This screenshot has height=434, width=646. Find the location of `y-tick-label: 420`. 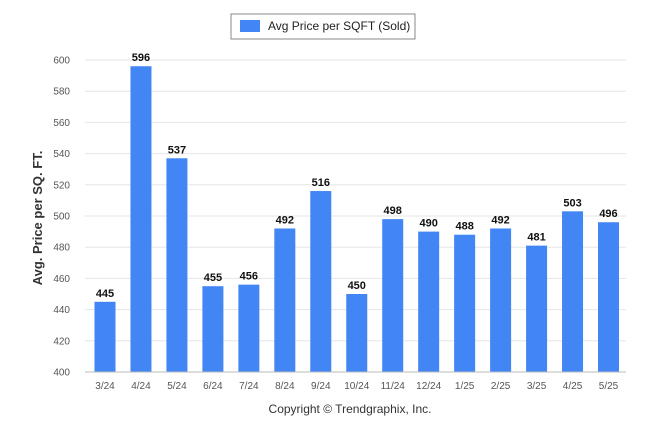

y-tick-label: 420 is located at coordinates (61, 341).